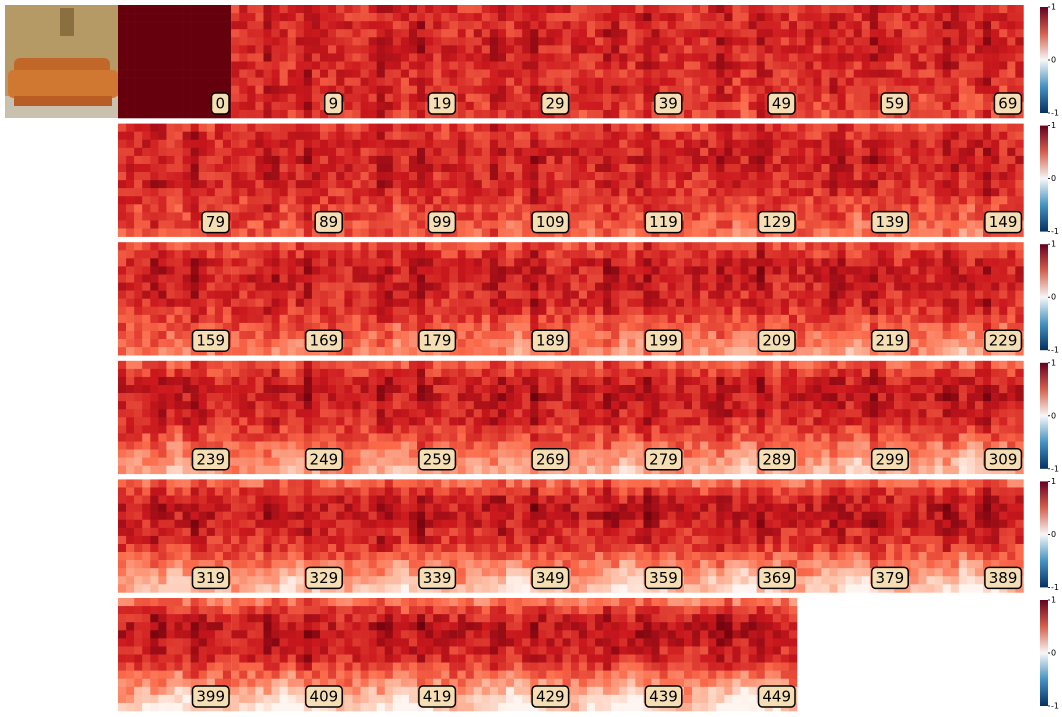 This screenshot has width=1062, height=717. Describe the element at coordinates (437, 340) in the screenshot. I see `step-label-box` at that location.